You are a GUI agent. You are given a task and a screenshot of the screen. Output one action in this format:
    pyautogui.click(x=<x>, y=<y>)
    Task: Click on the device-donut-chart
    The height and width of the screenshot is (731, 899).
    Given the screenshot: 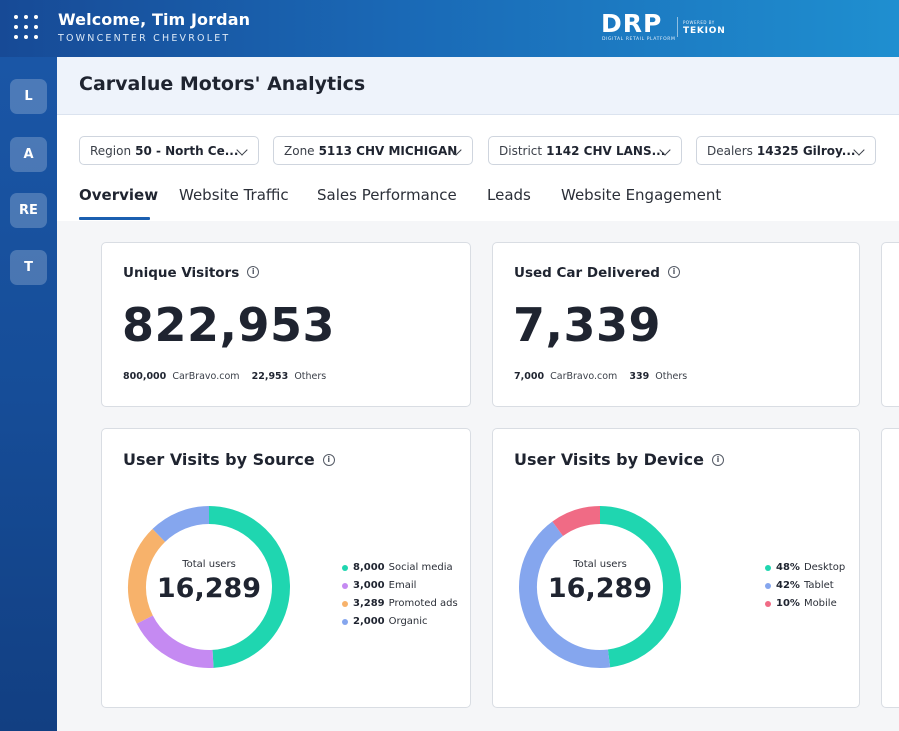 What is the action you would take?
    pyautogui.click(x=600, y=587)
    